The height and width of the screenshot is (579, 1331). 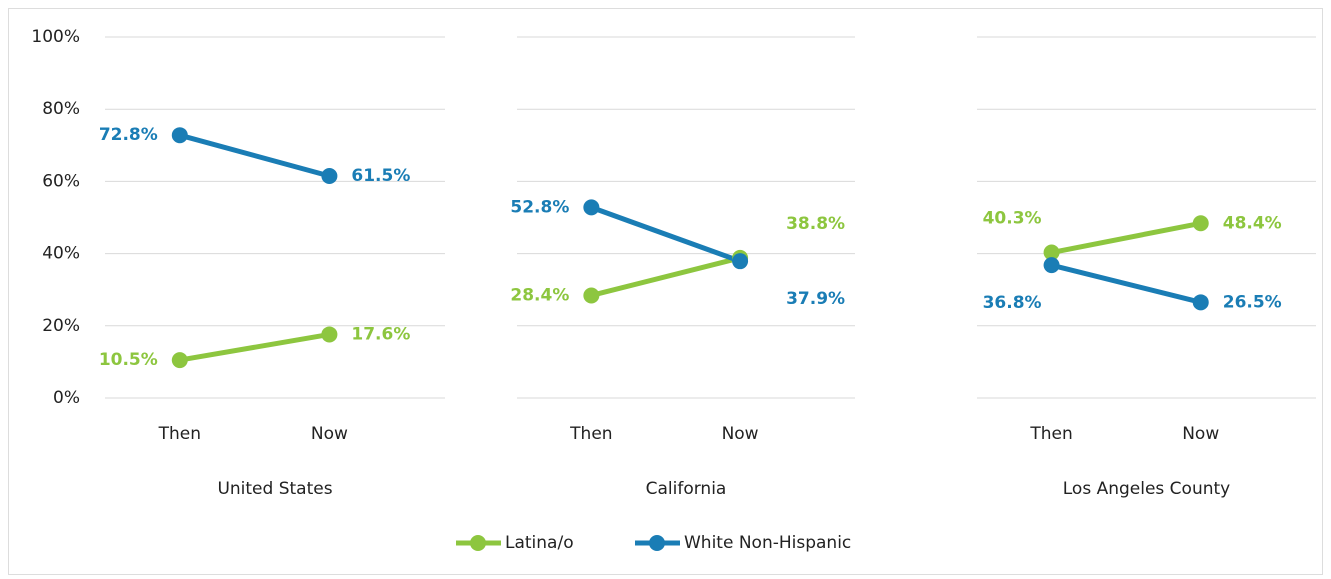 I want to click on value-label: 48.4%, so click(x=1252, y=223).